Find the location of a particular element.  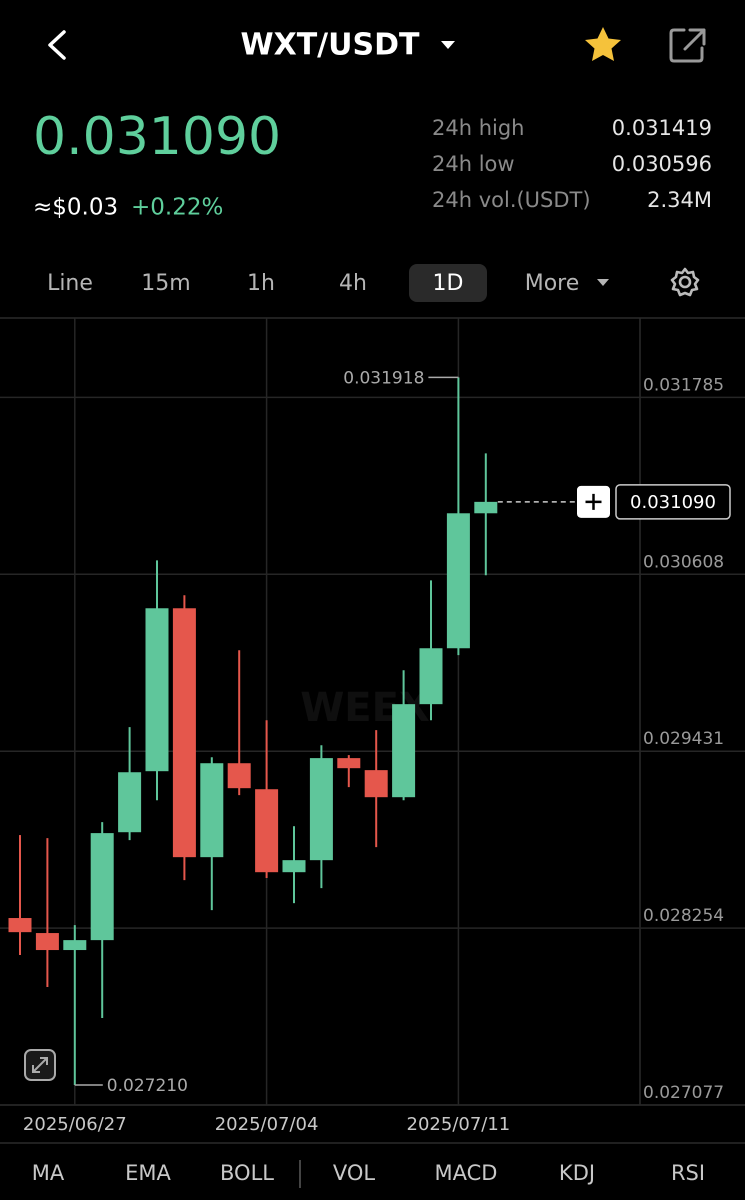

y-tick-label: 0.031785 is located at coordinates (683, 385).